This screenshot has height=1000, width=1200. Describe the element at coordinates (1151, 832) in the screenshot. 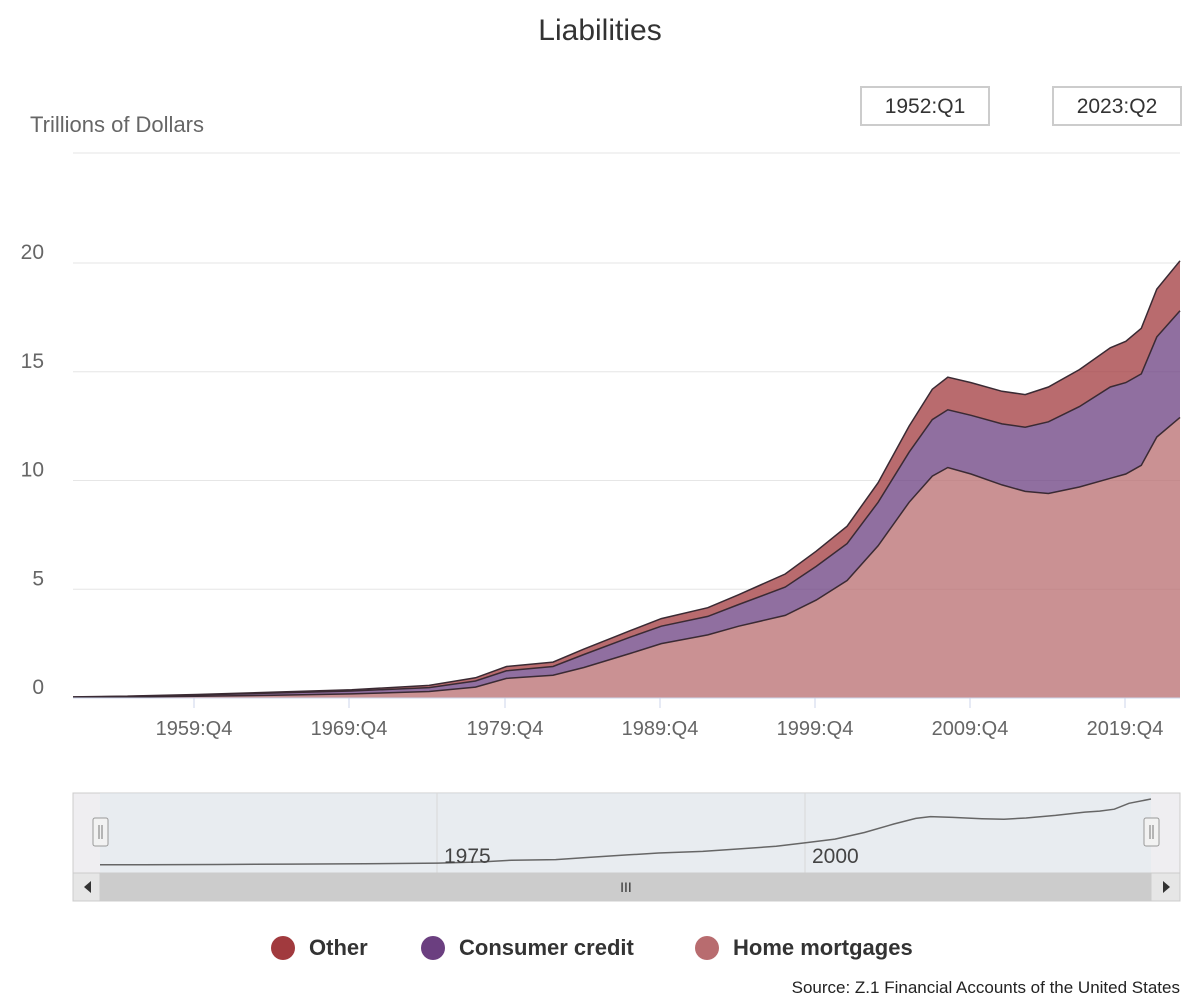

I see `navigator-right-handle` at that location.